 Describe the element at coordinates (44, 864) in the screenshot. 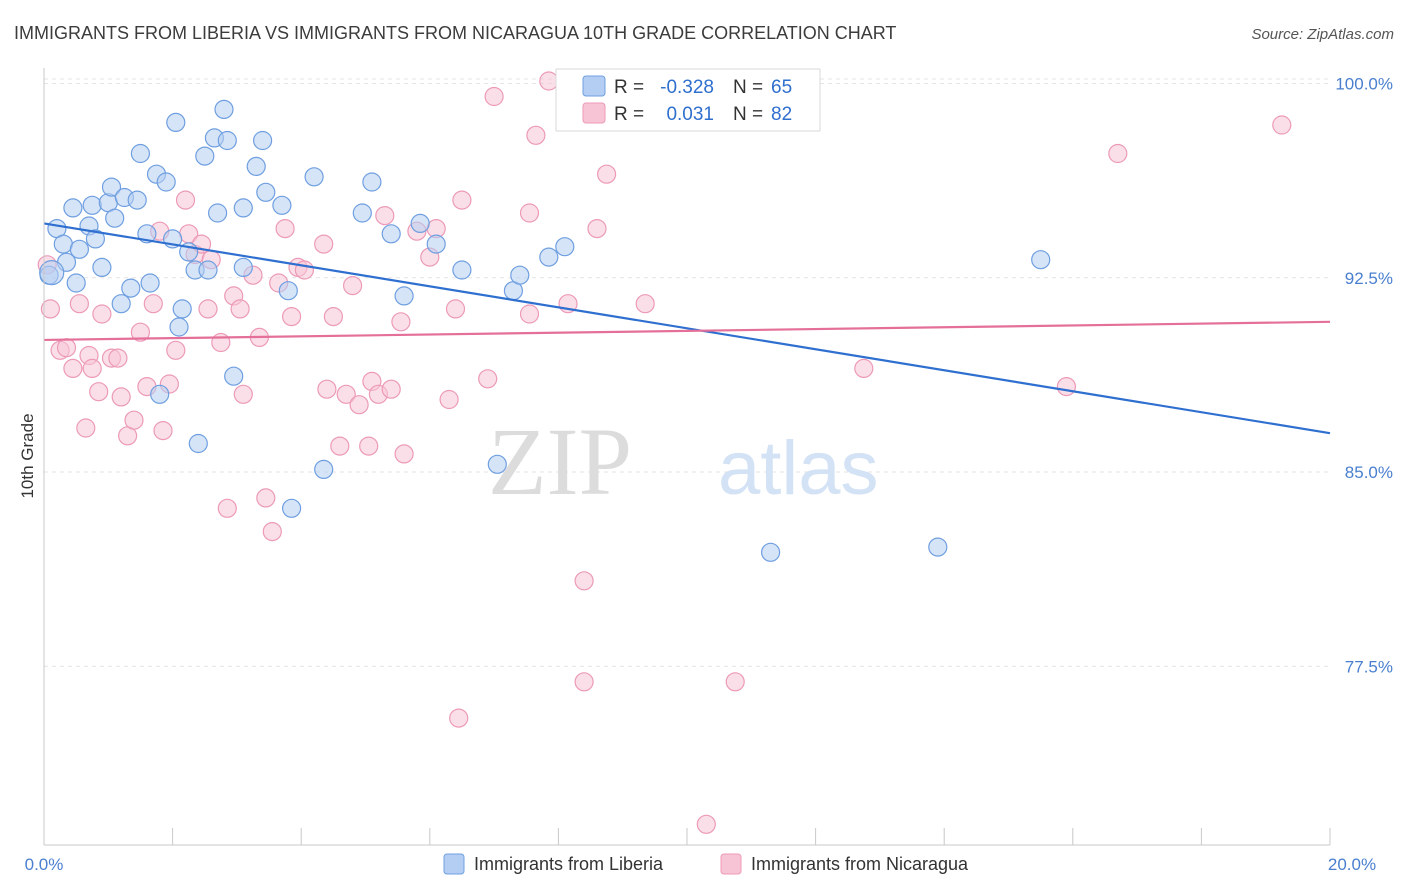

I see `x-tick-label-min: 0.0%` at that location.